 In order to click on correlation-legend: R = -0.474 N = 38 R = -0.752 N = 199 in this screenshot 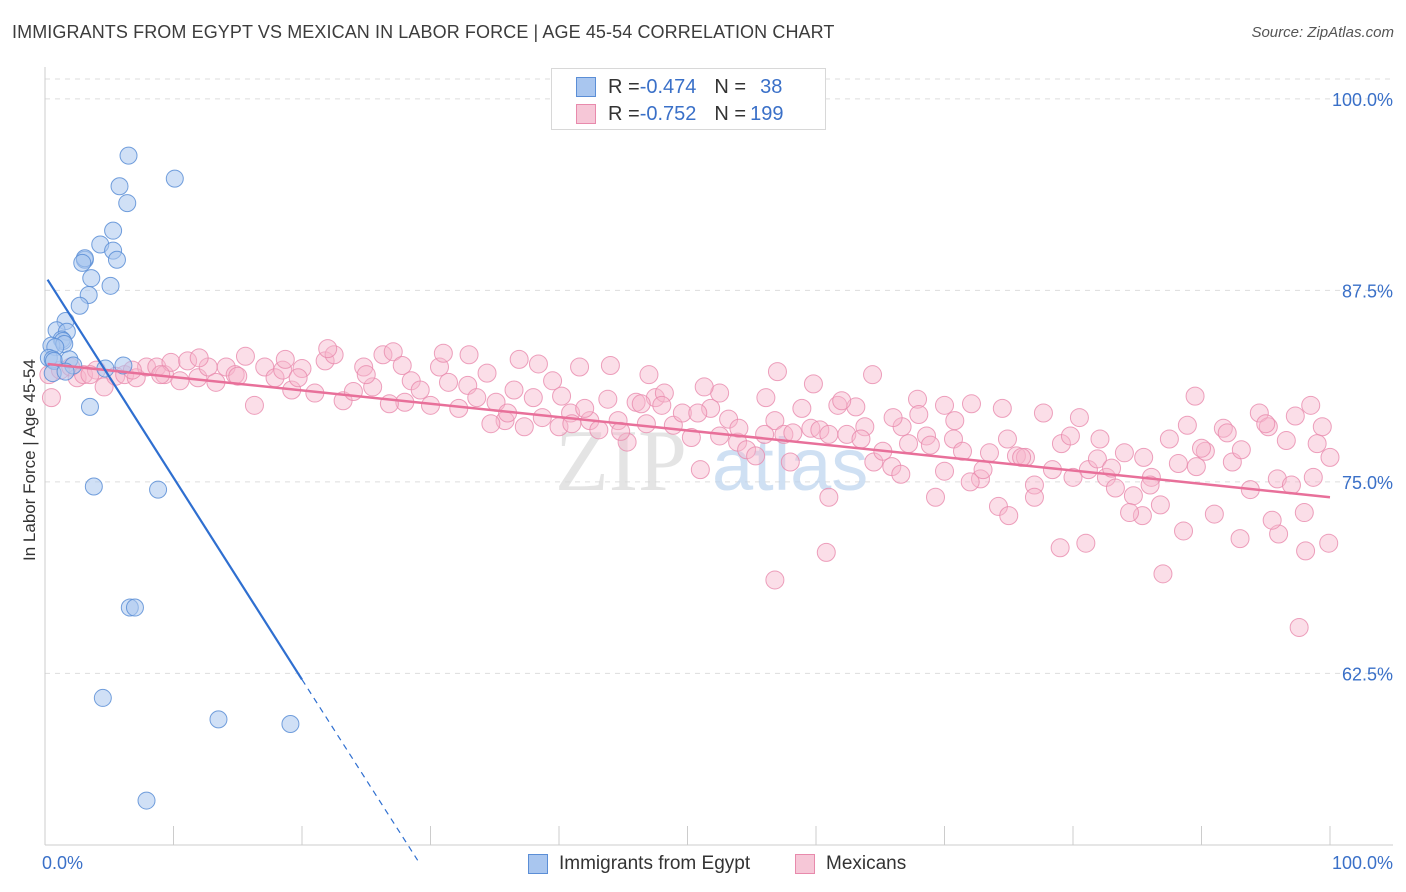, I will do `click(688, 99)`.